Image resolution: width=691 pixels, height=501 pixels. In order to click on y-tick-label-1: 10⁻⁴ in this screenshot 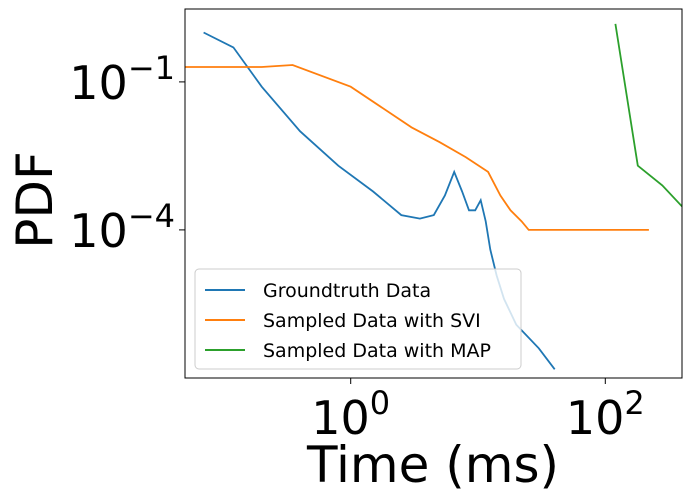, I will do `click(122, 227)`.